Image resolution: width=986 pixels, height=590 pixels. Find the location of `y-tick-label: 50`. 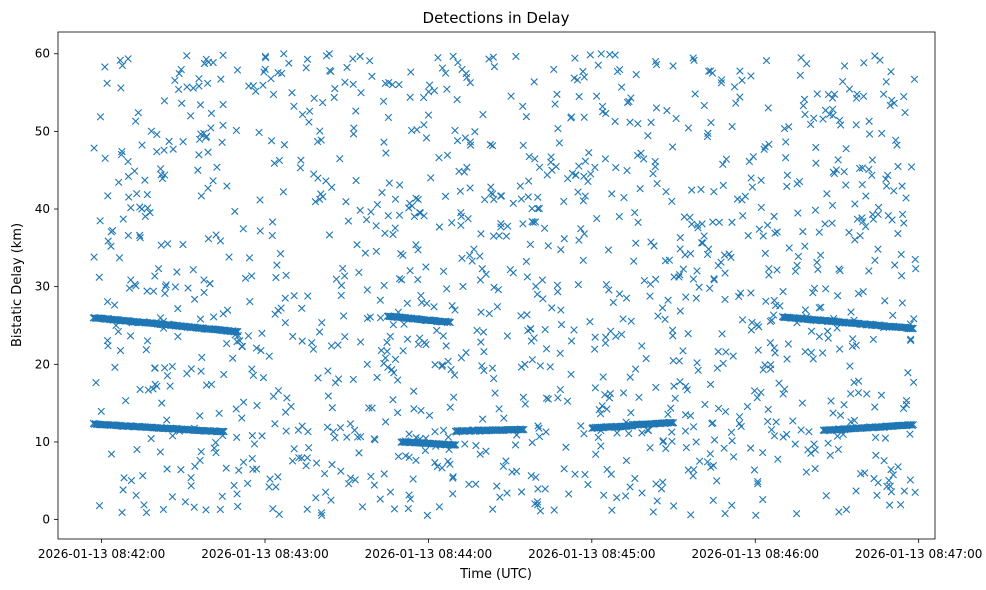

y-tick-label: 50 is located at coordinates (42, 131).